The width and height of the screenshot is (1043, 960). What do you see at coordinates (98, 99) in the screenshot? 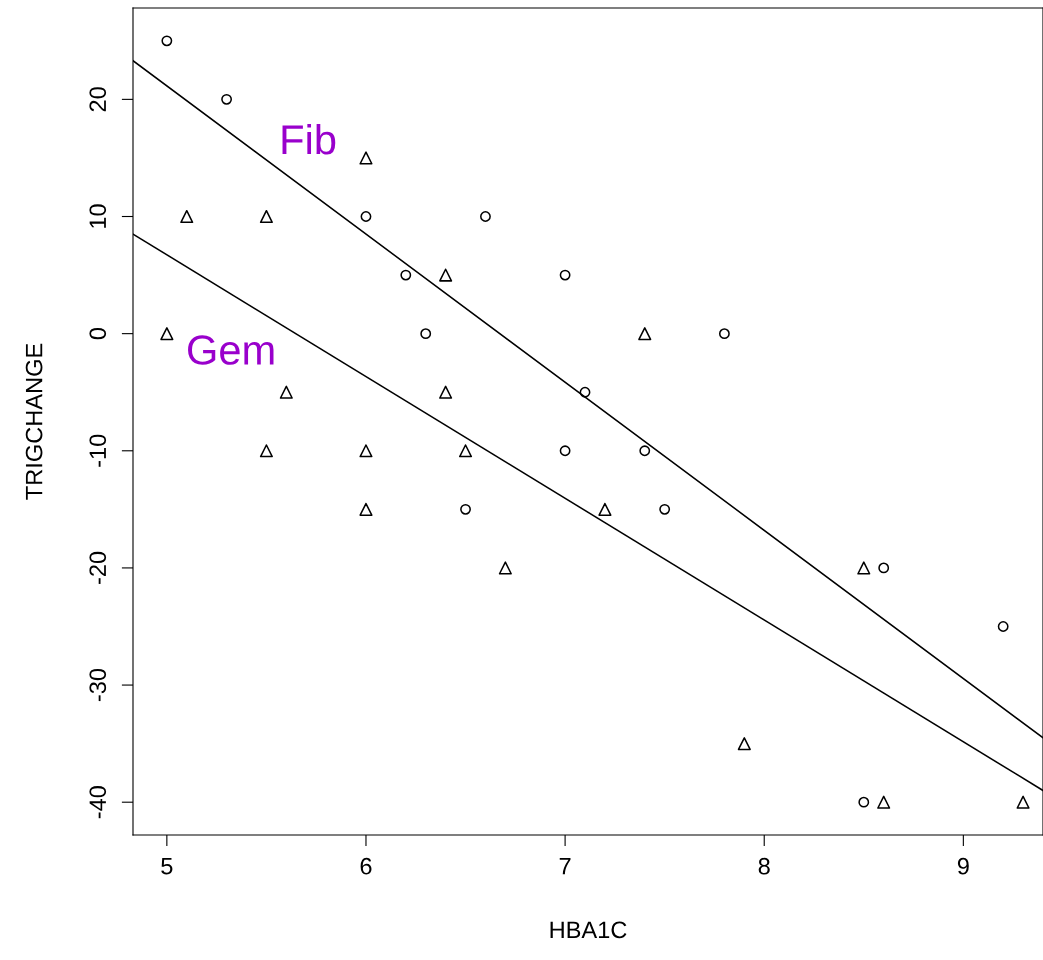
I see `y-tick-label: 20` at bounding box center [98, 99].